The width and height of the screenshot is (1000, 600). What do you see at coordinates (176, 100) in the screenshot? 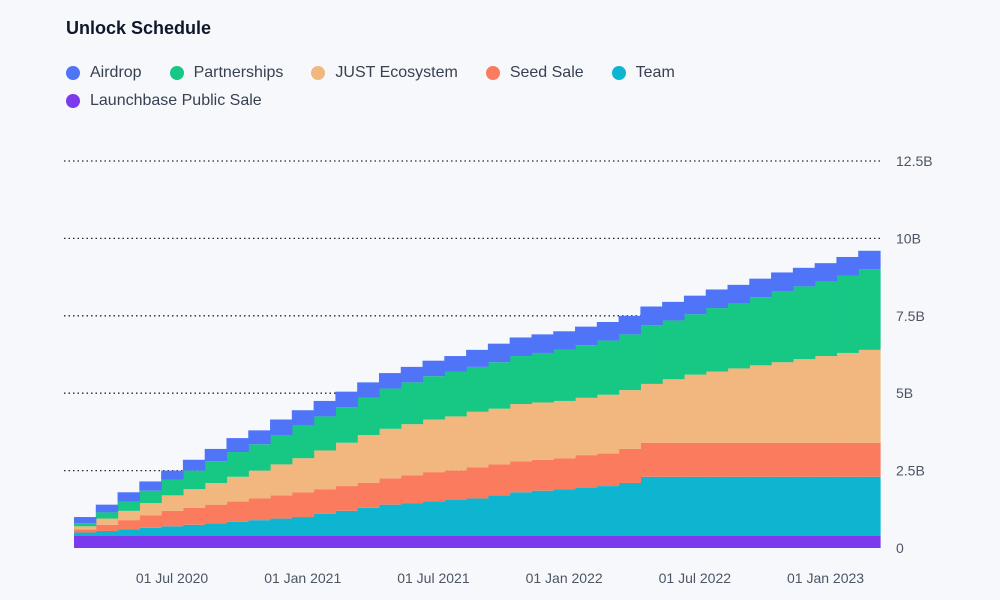
I see `legend-label-launchbase-public-sale: Launchbase Public Sale` at bounding box center [176, 100].